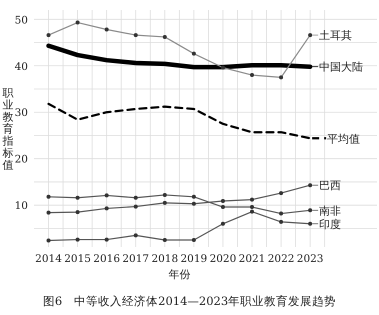  Describe the element at coordinates (21, 160) in the screenshot. I see `y-tick-label: 20` at that location.